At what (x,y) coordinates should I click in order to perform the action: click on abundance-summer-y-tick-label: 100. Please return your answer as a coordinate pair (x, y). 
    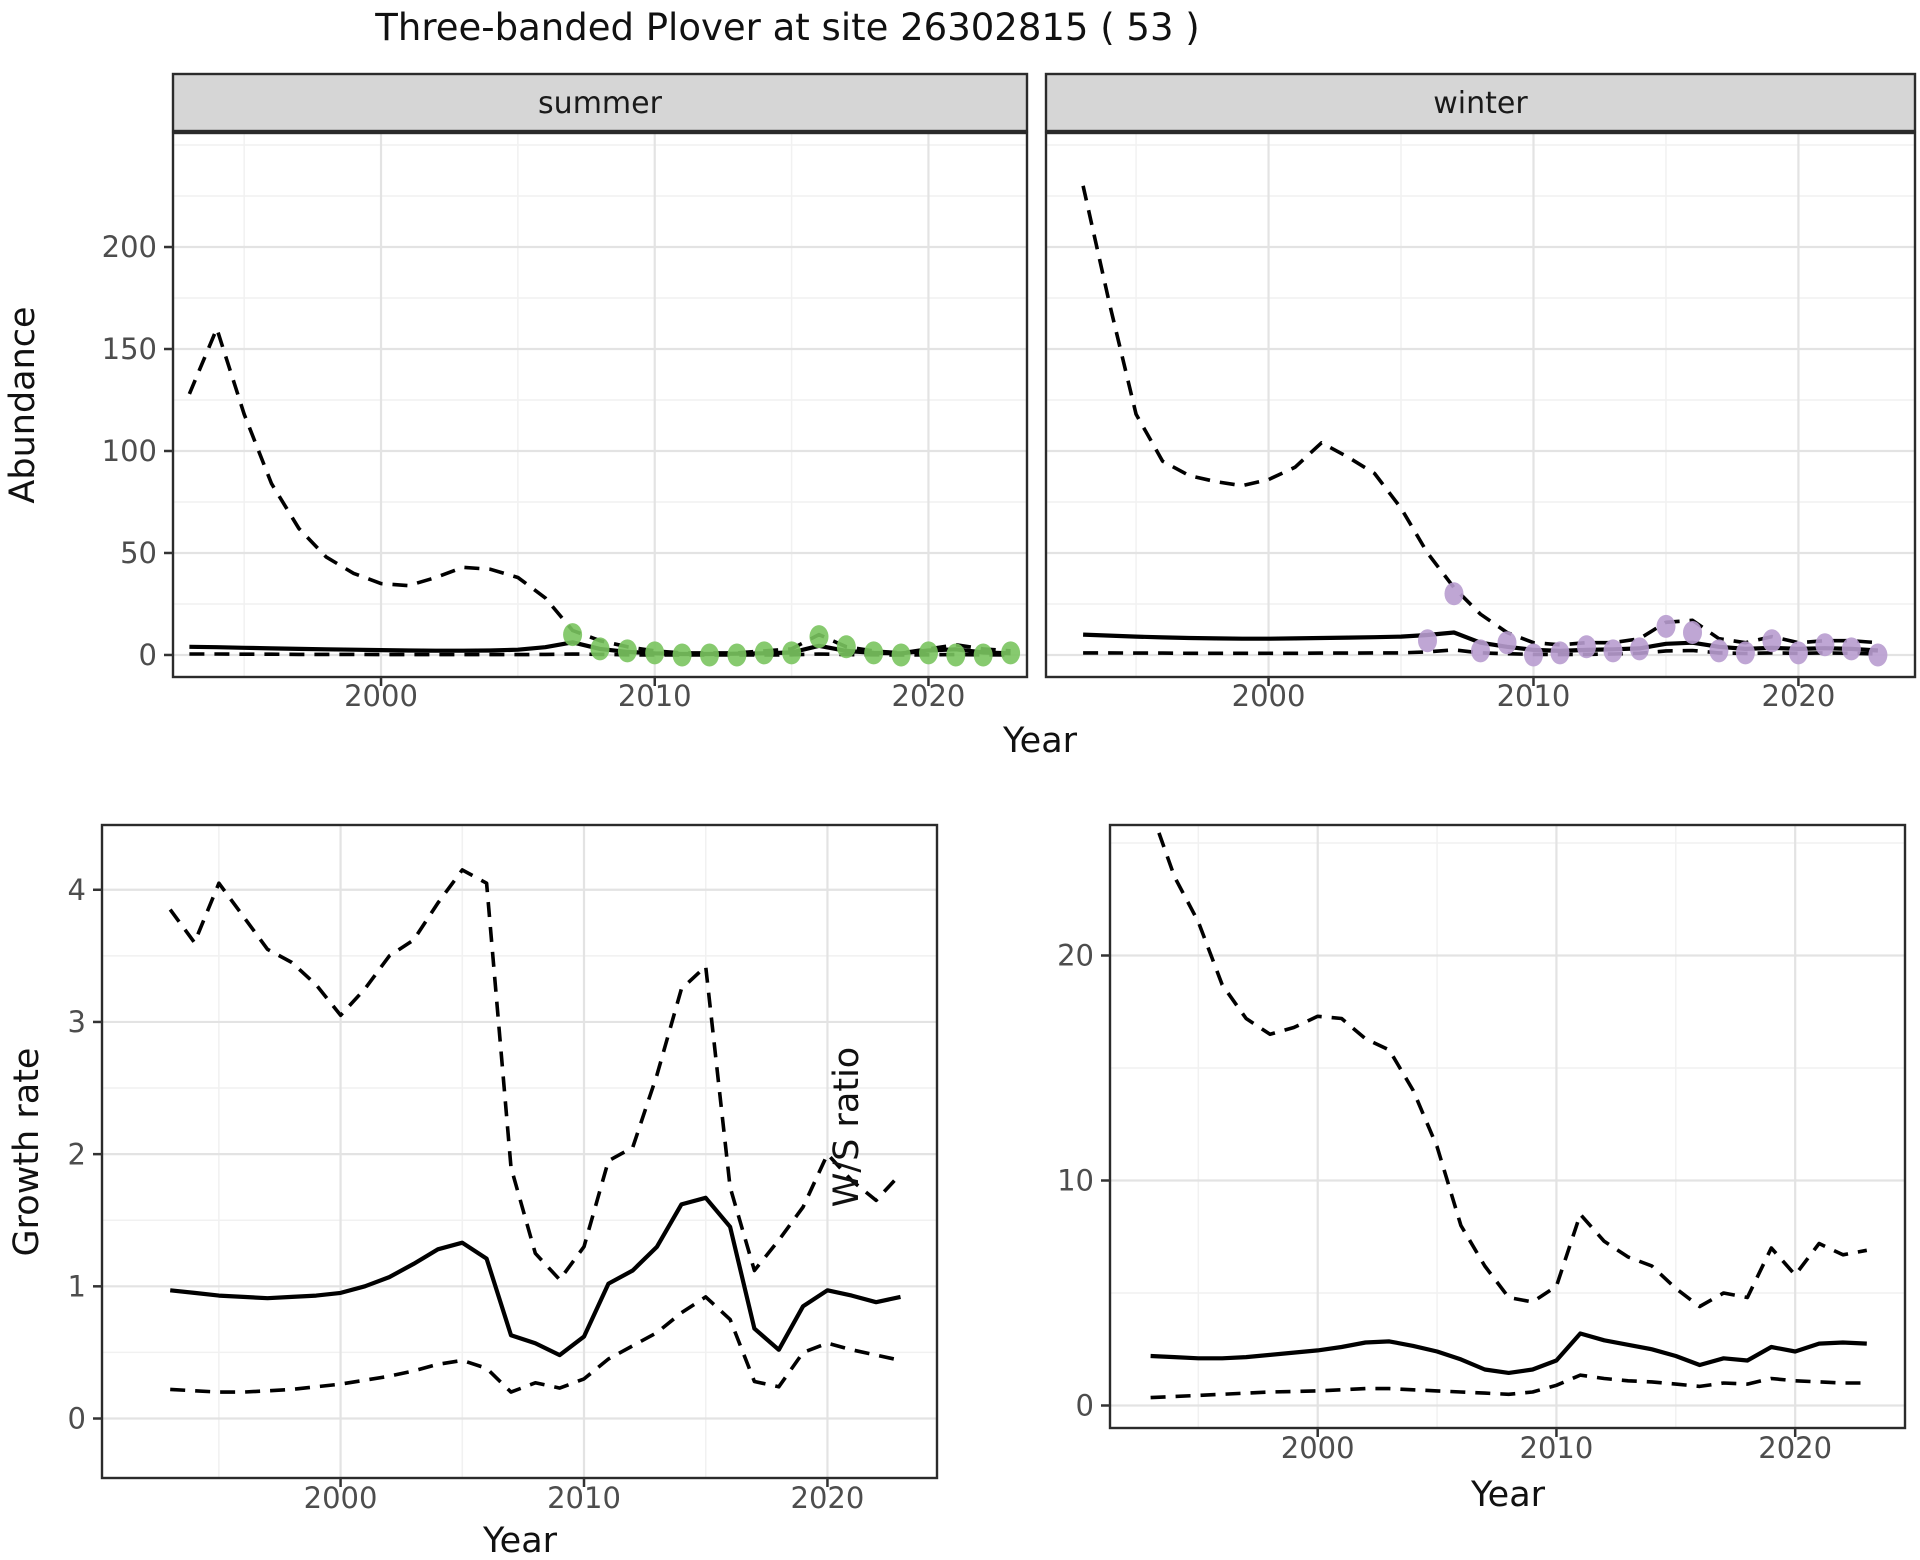
    Looking at the image, I should click on (129, 451).